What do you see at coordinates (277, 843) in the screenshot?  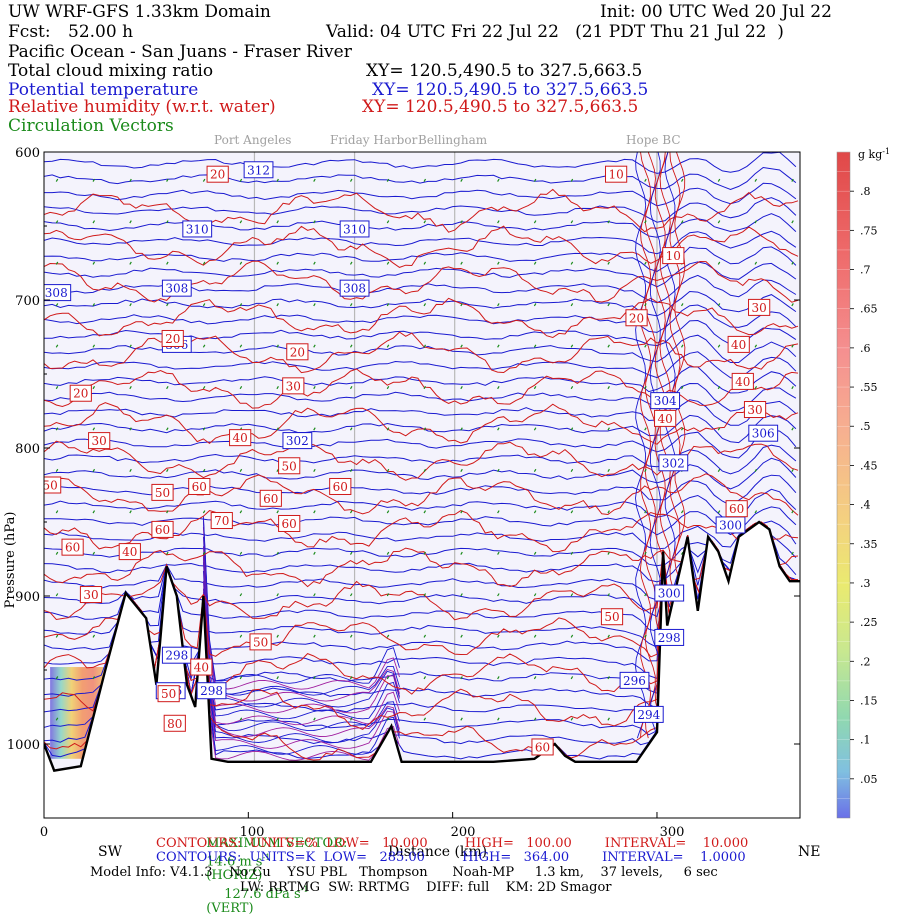 I see `max-vector-label: MAXIMUM VECTOR:` at bounding box center [277, 843].